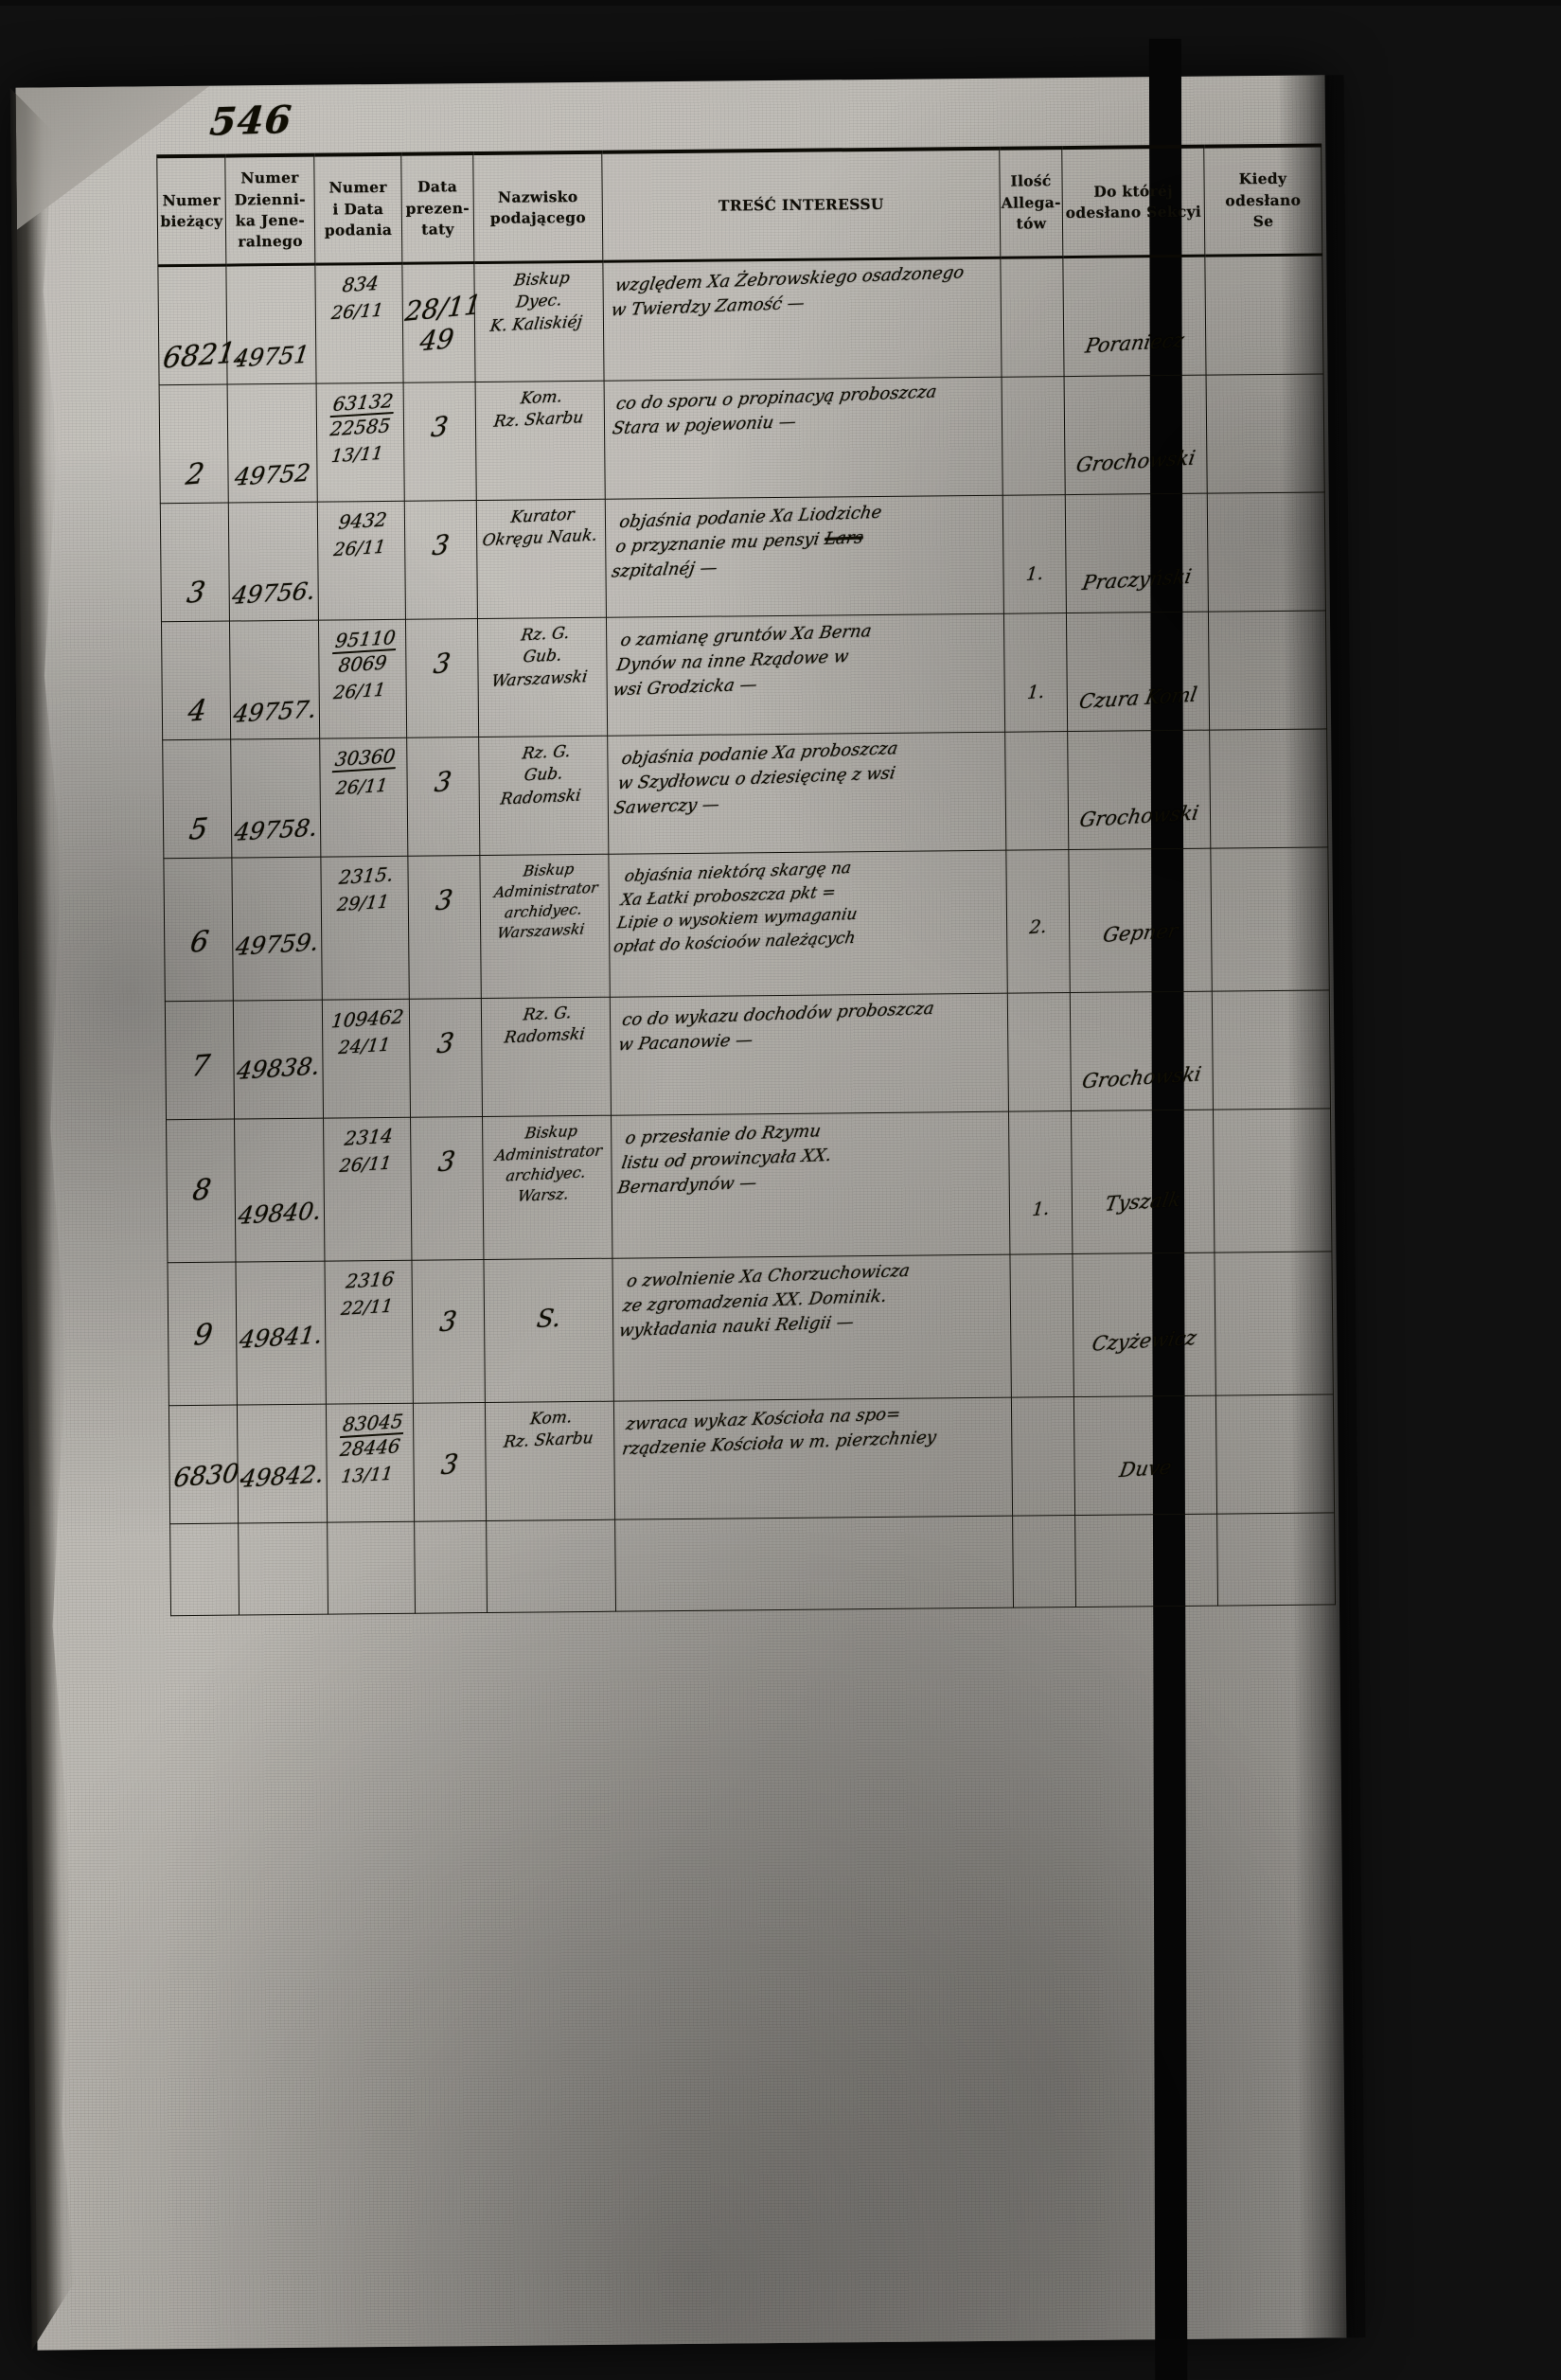  Describe the element at coordinates (361, 534) in the screenshot. I see `value-podanie: 9432 26/11` at that location.